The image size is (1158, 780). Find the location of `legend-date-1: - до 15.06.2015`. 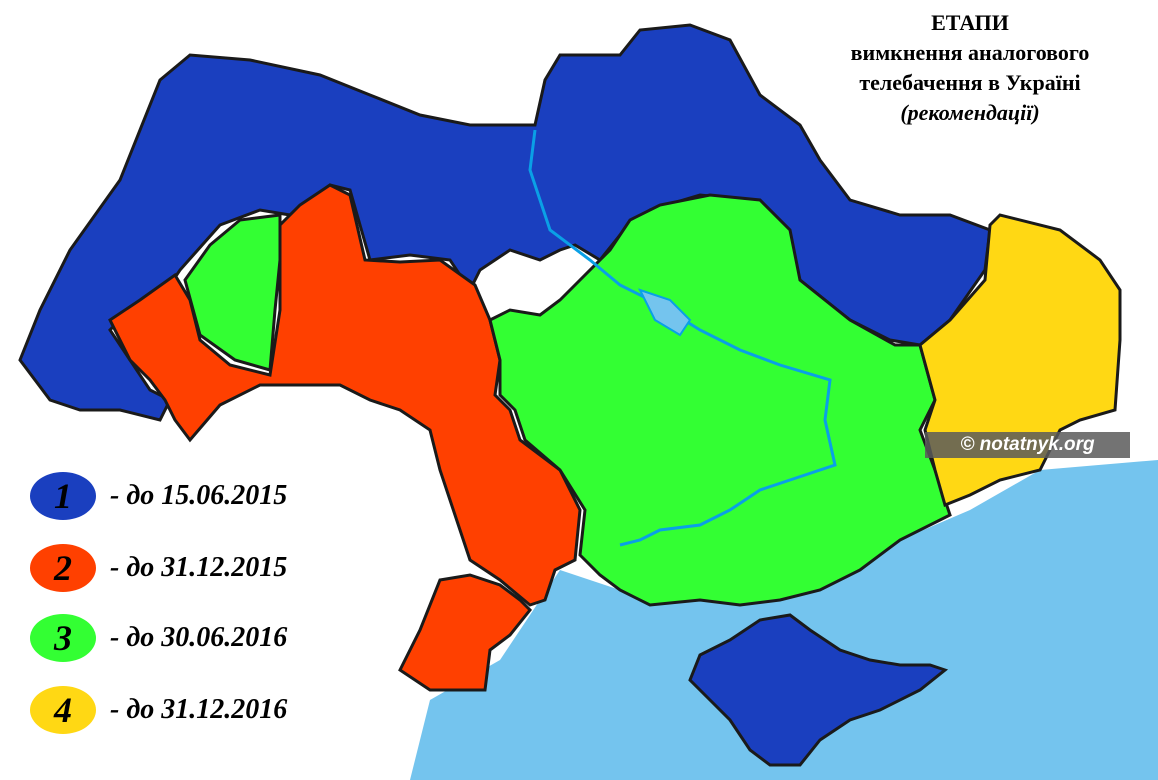

legend-date-1: - до 15.06.2015 is located at coordinates (199, 495).